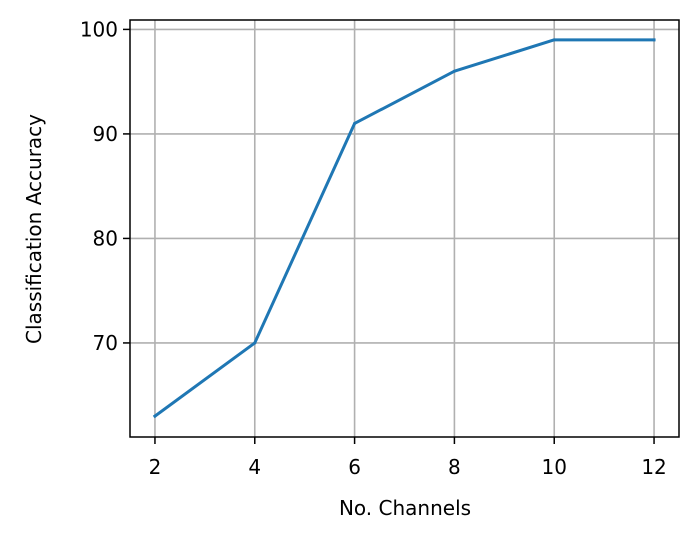 The width and height of the screenshot is (700, 542). Describe the element at coordinates (653, 467) in the screenshot. I see `x-tick-label: 12` at that location.